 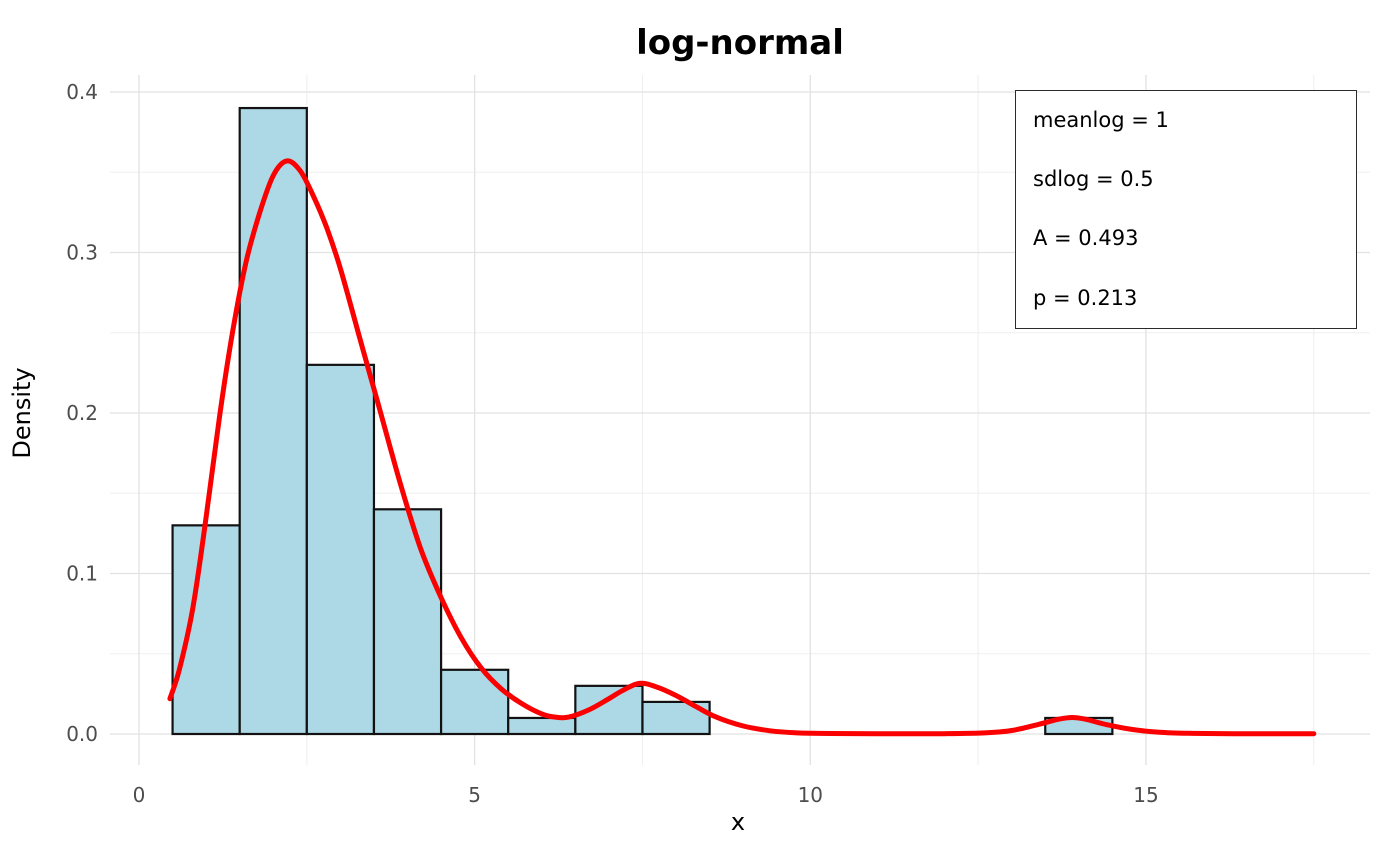 What do you see at coordinates (1086, 238) in the screenshot?
I see `stats-line-anderson-darling: A = 0.493` at bounding box center [1086, 238].